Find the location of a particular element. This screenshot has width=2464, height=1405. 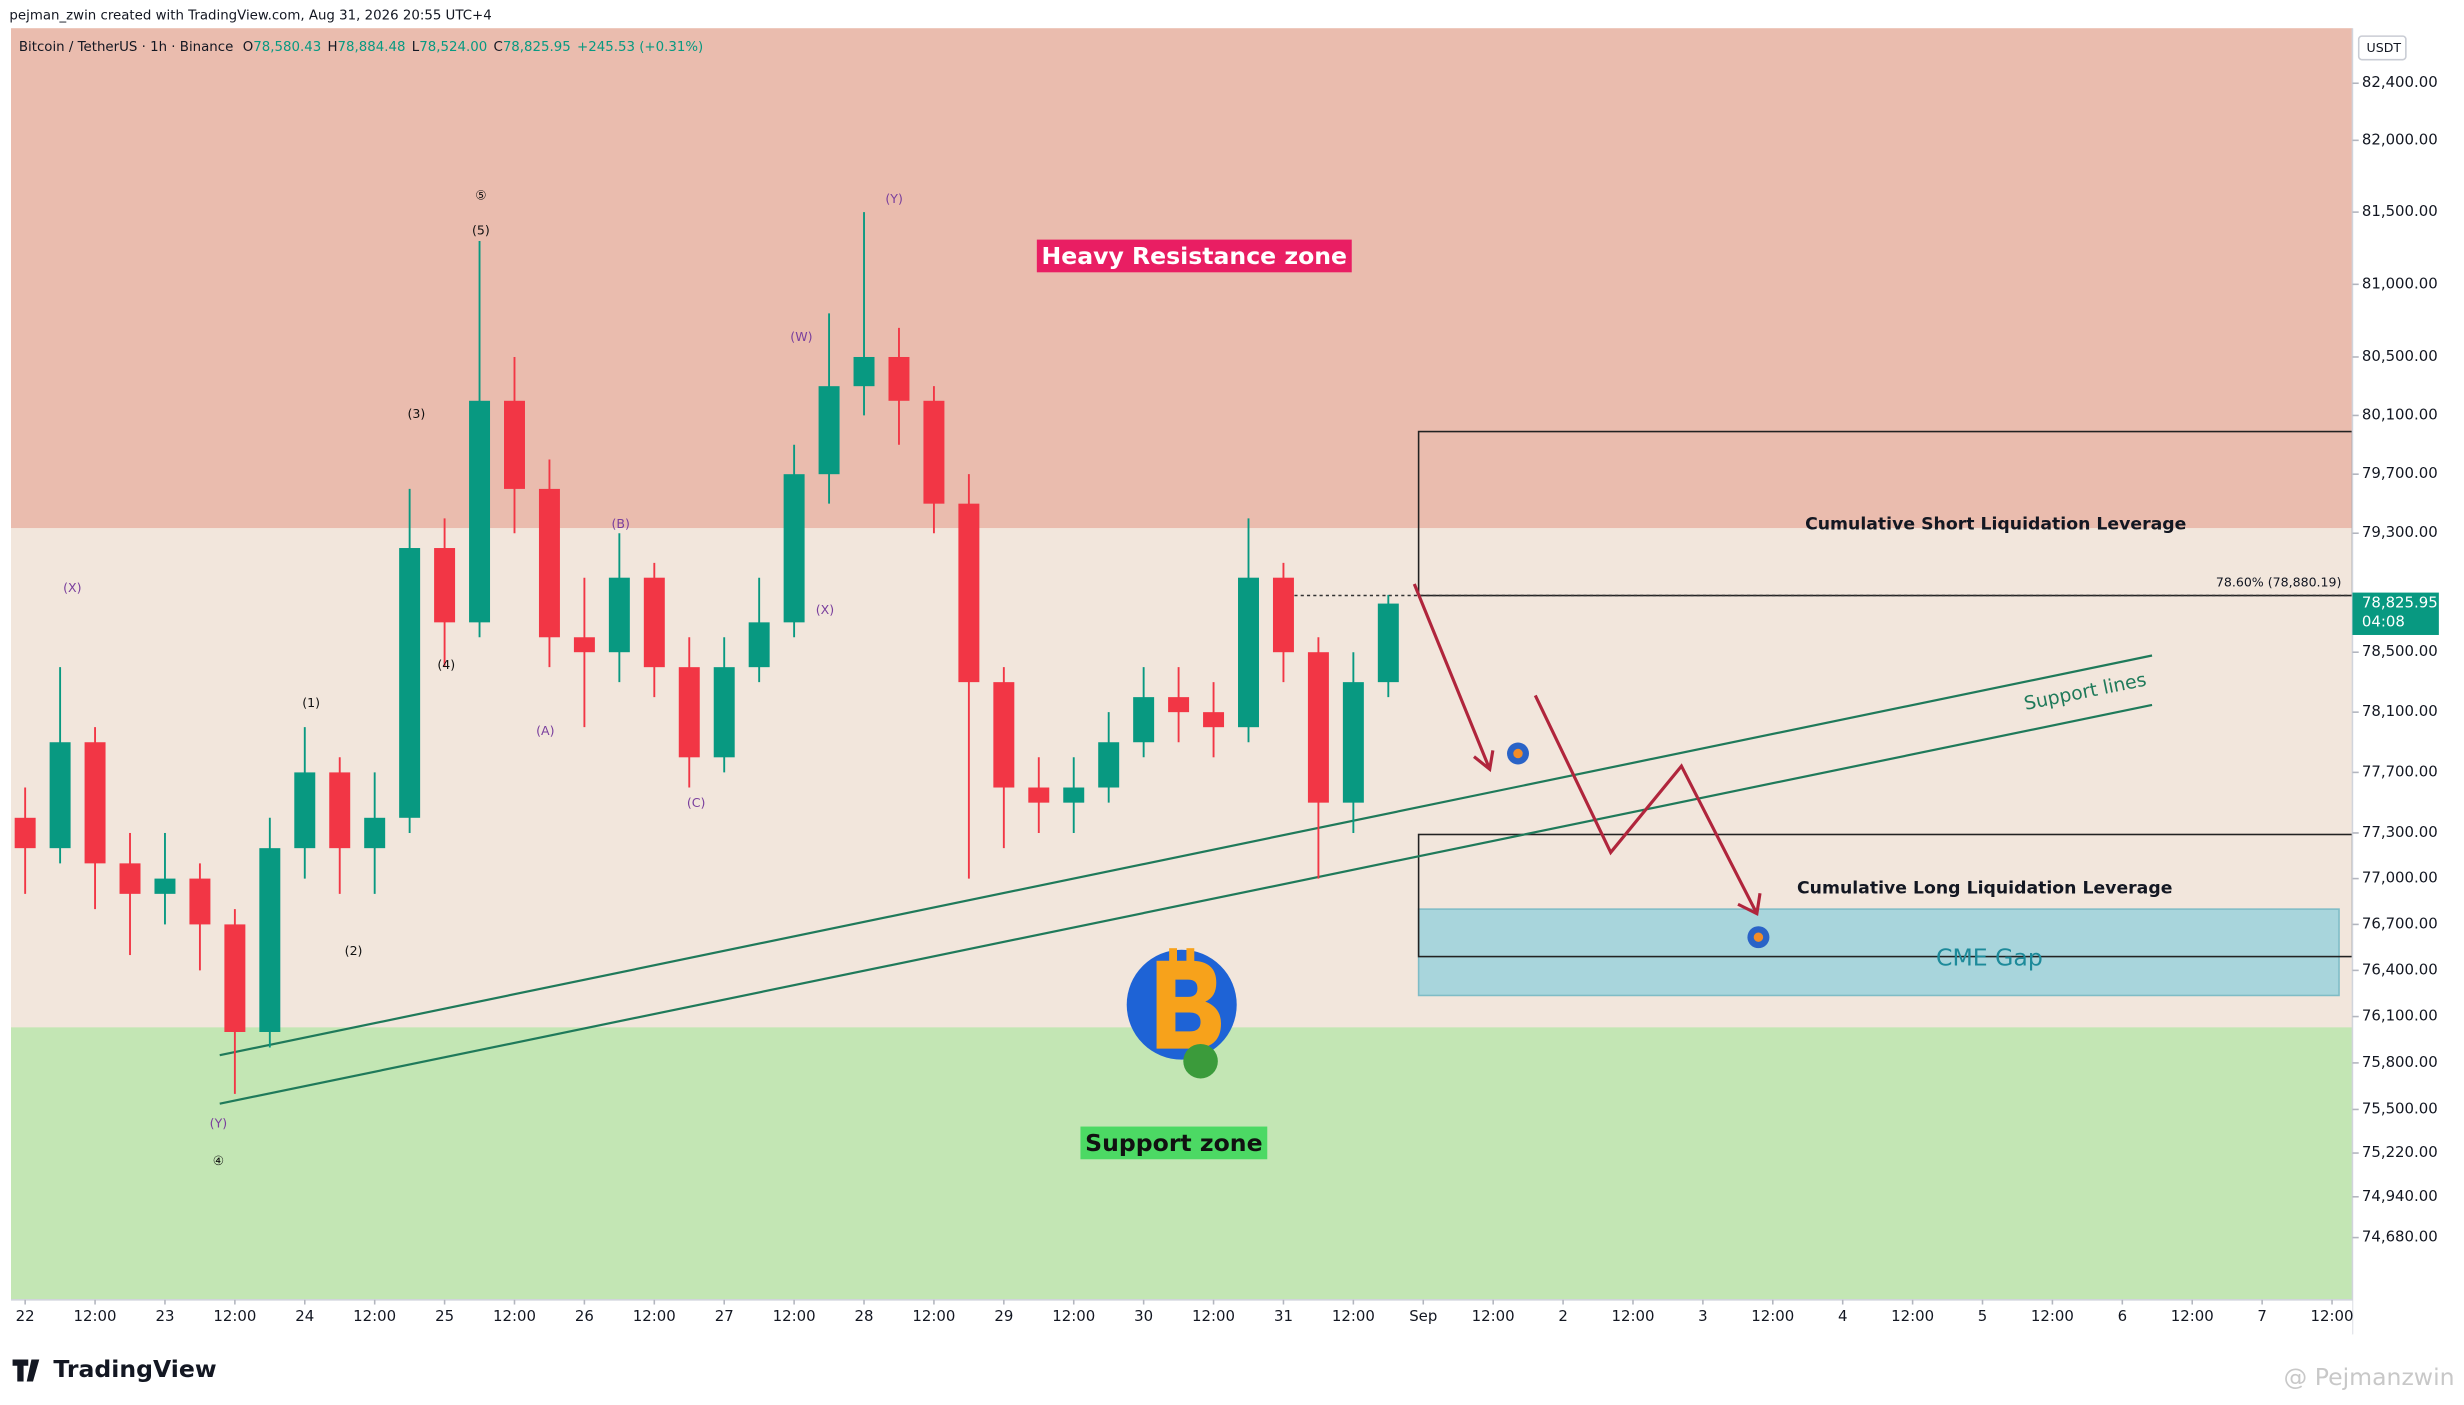

y-tick-label: 76,100.00 is located at coordinates (2400, 1016).